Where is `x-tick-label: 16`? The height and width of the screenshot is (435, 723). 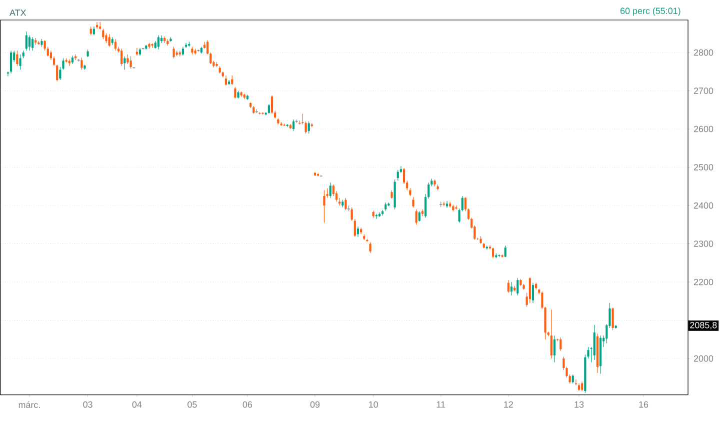
x-tick-label: 16 is located at coordinates (643, 404).